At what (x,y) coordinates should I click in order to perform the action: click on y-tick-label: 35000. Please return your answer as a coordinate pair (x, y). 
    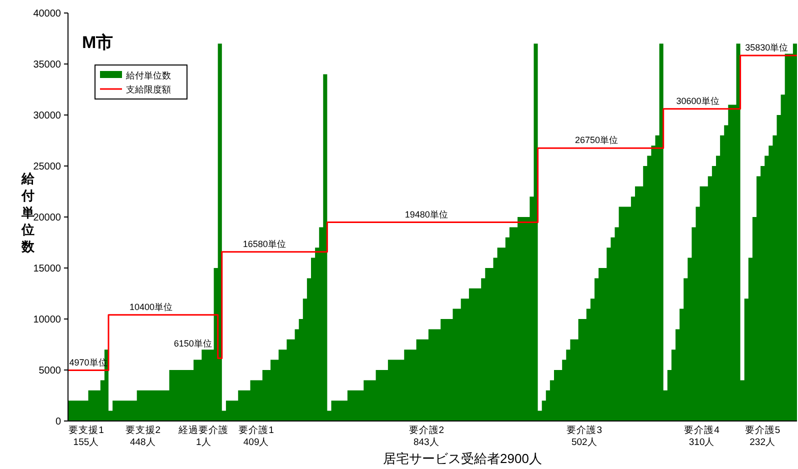
    Looking at the image, I should click on (47, 65).